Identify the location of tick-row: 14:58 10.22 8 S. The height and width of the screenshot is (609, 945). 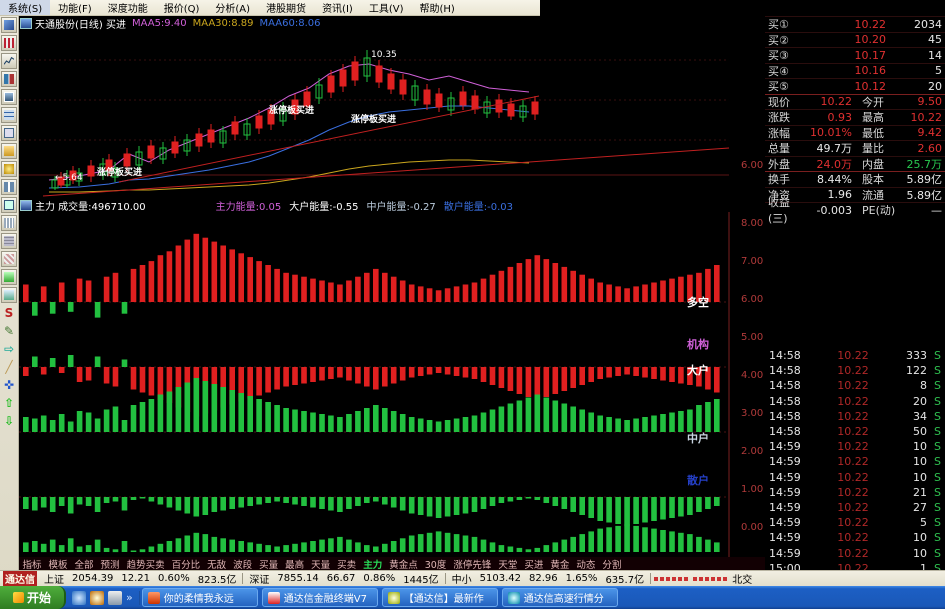
(855, 385).